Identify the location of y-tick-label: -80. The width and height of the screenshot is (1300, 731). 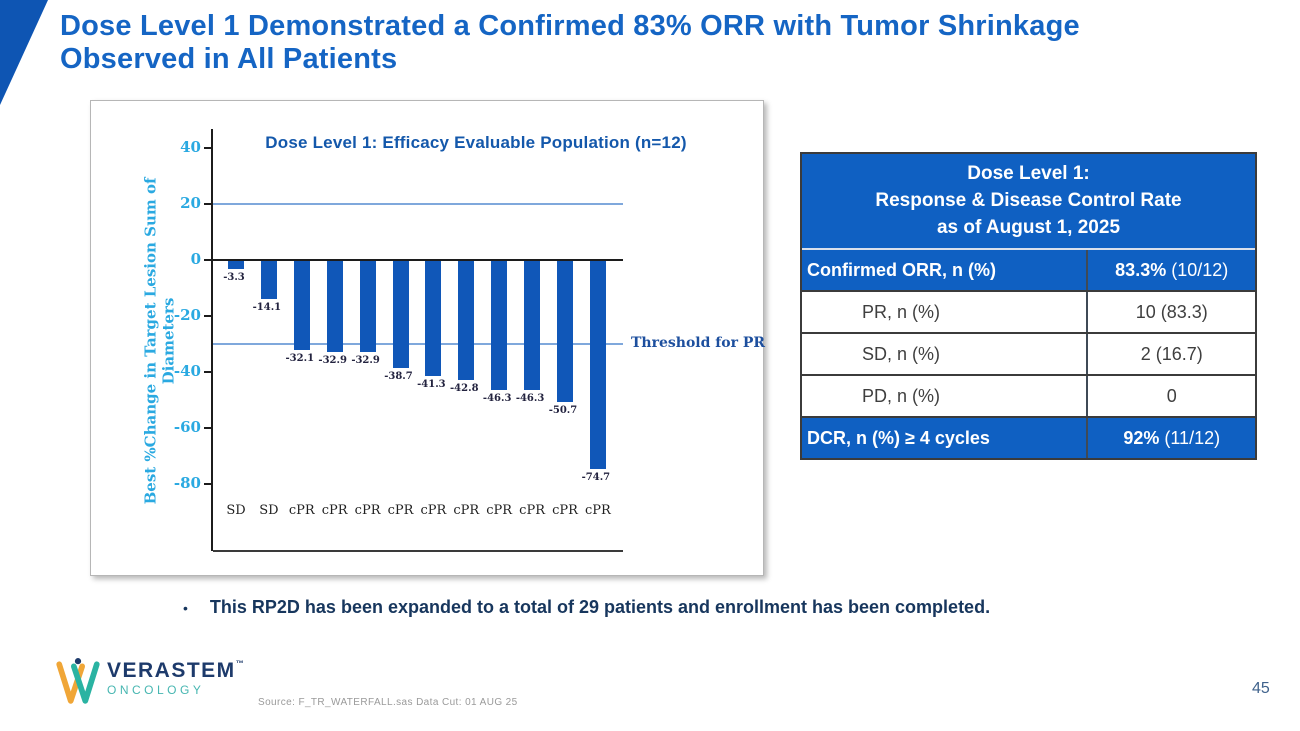
(187, 483).